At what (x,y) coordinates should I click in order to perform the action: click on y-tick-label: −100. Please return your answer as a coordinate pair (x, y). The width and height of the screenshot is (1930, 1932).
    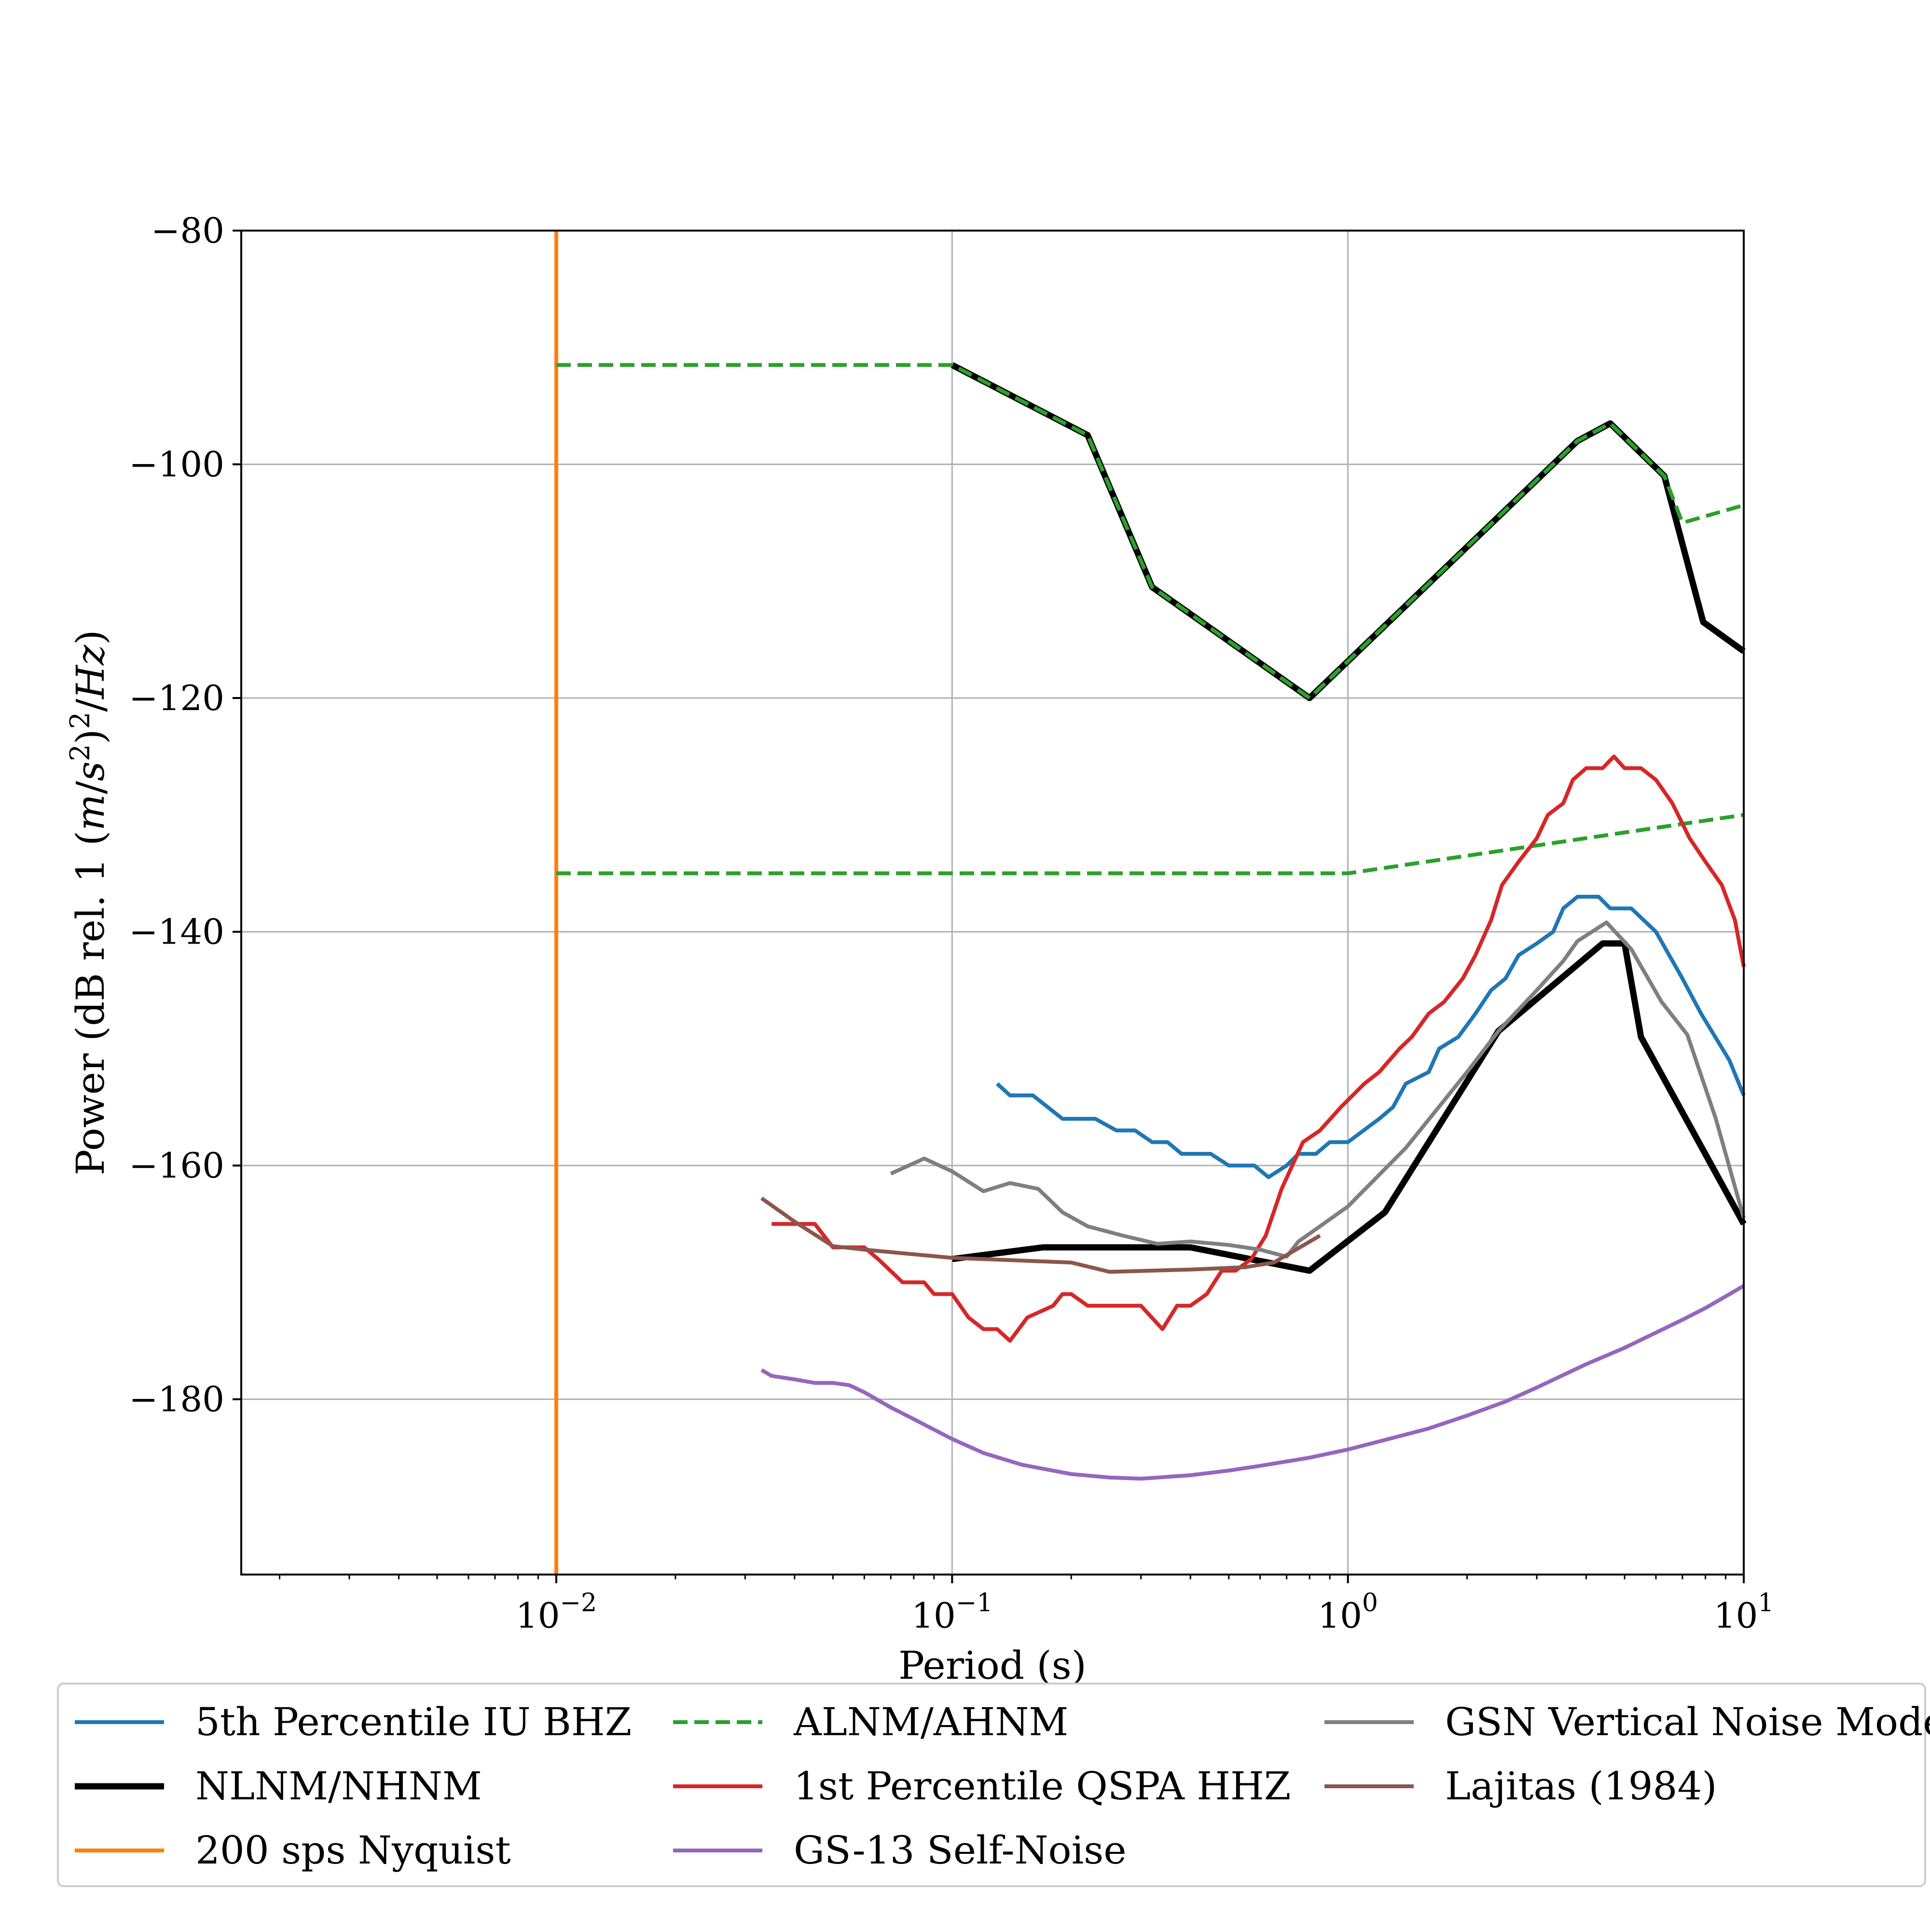
    Looking at the image, I should click on (176, 465).